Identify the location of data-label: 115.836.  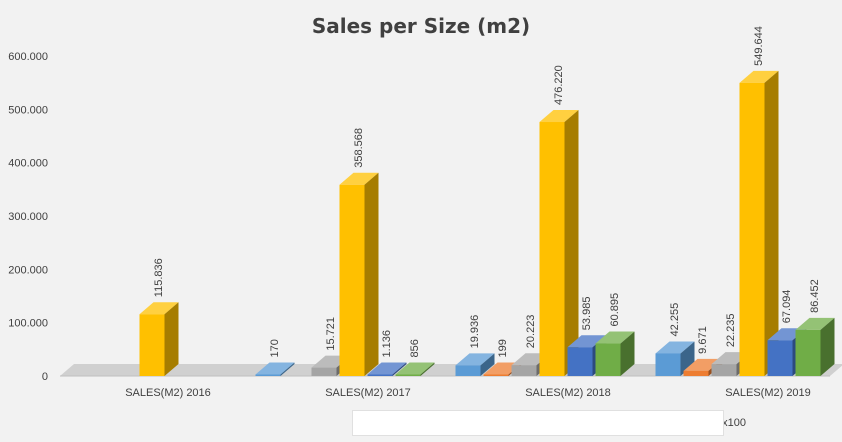
(159, 277).